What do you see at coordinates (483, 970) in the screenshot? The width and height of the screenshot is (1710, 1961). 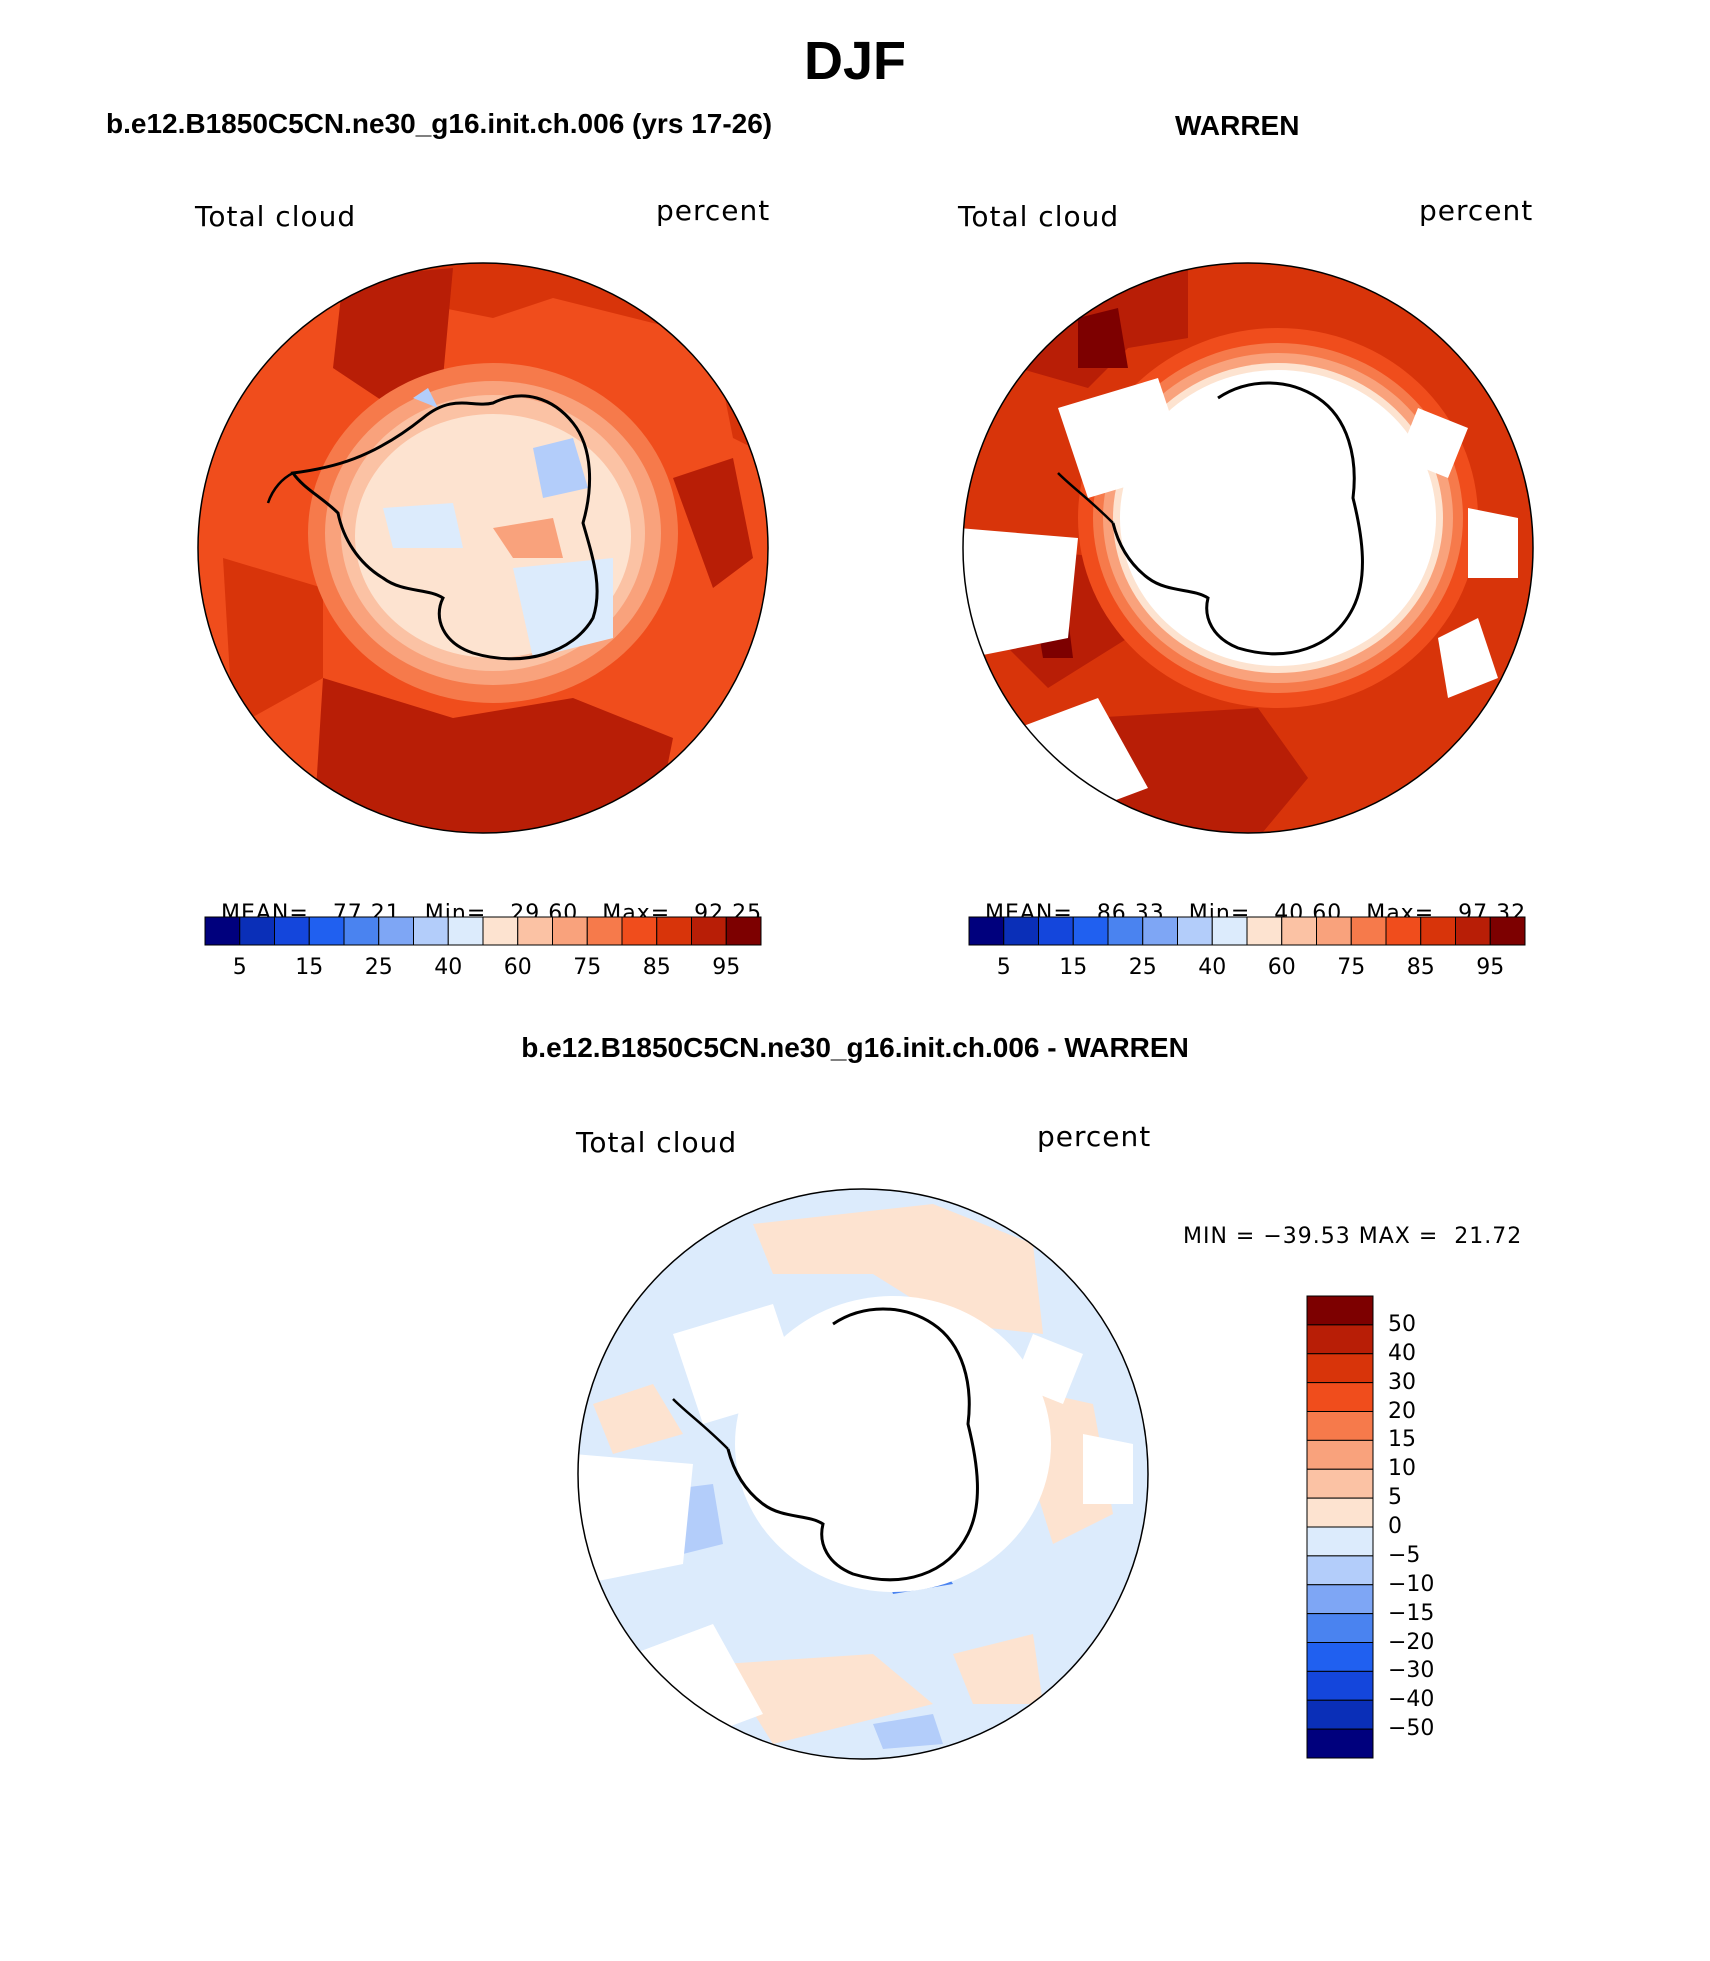 I see `panel1-colorbar-ticks: 5 15 25 40 60 75 85 95` at bounding box center [483, 970].